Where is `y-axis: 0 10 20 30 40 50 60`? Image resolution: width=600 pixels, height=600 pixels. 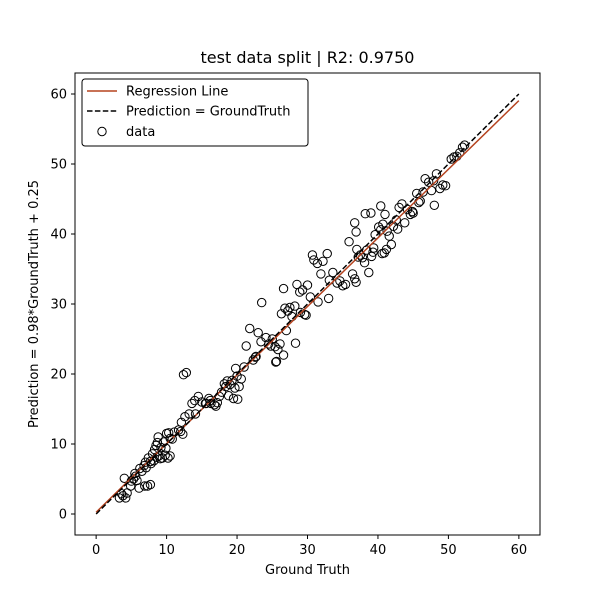 y-axis: 0 10 20 30 40 50 60 is located at coordinates (62, 305).